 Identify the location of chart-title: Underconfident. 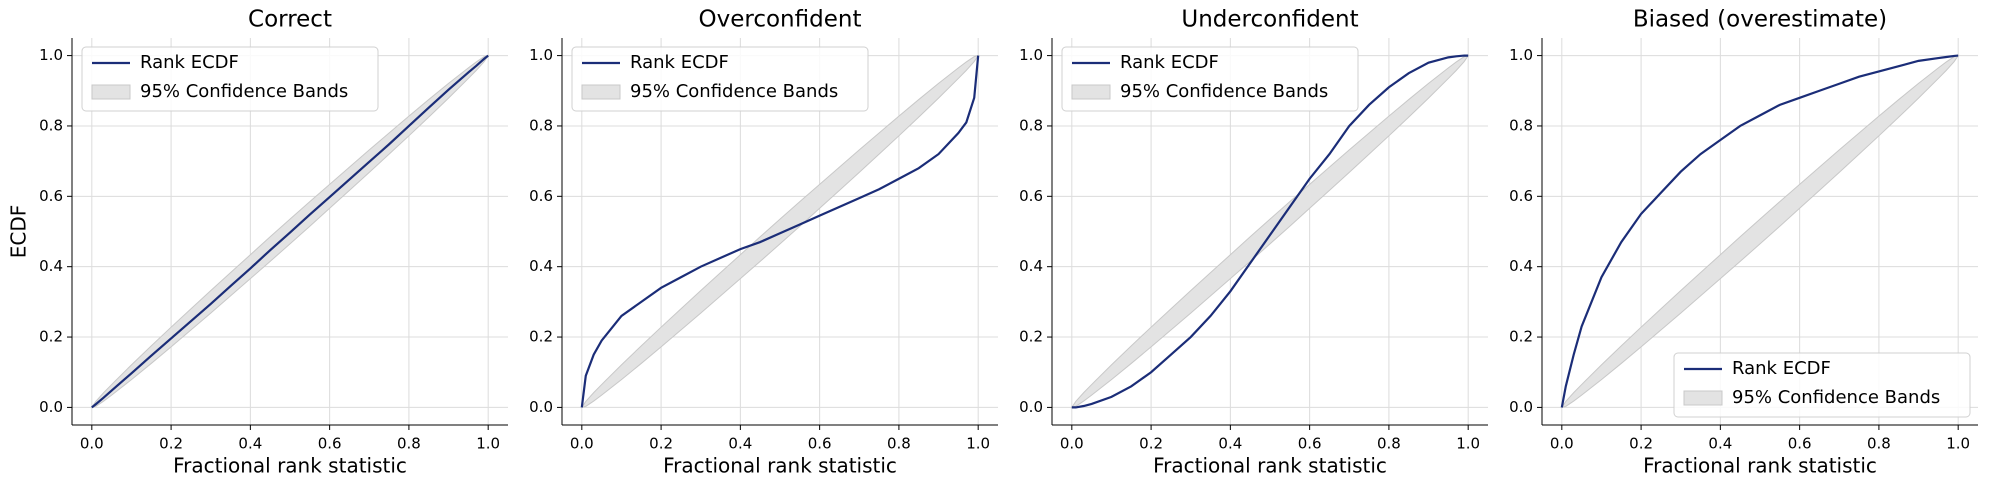
(1269, 20).